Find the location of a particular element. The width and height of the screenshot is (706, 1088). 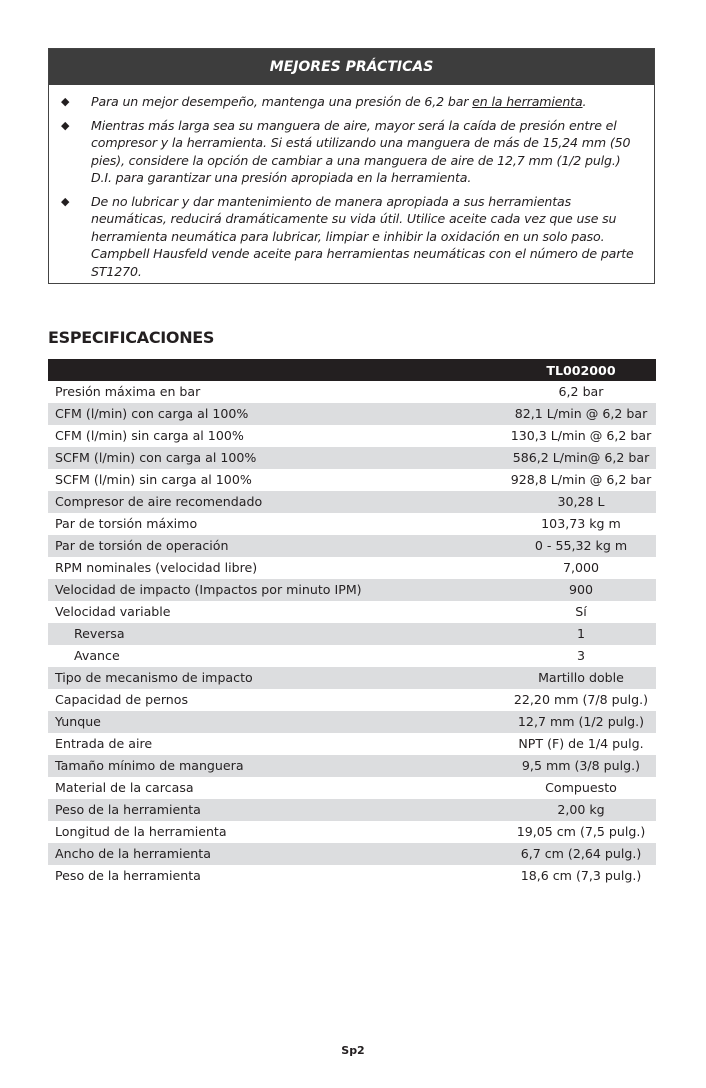

spec-label: CFM (l/min) sin carga al 100% is located at coordinates (149, 435).